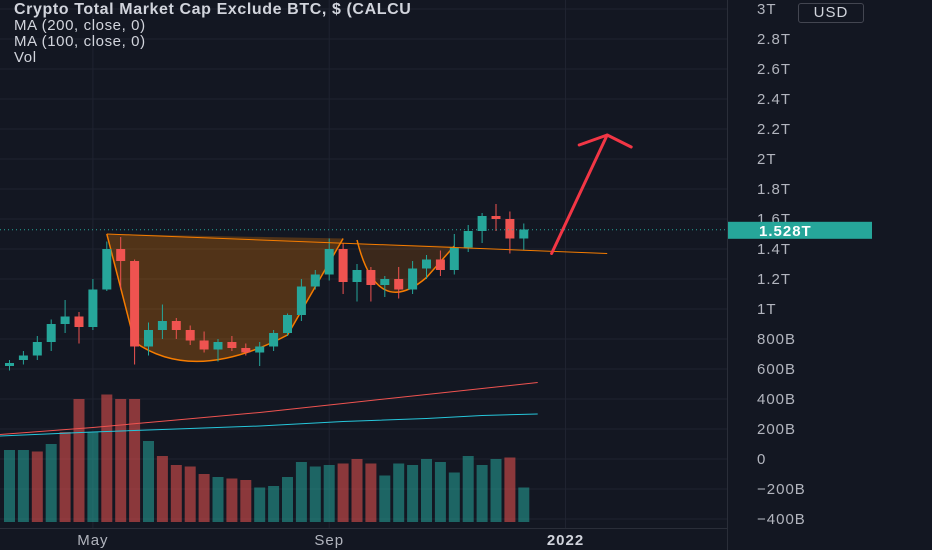  I want to click on time-axis-tick: May, so click(92, 540).